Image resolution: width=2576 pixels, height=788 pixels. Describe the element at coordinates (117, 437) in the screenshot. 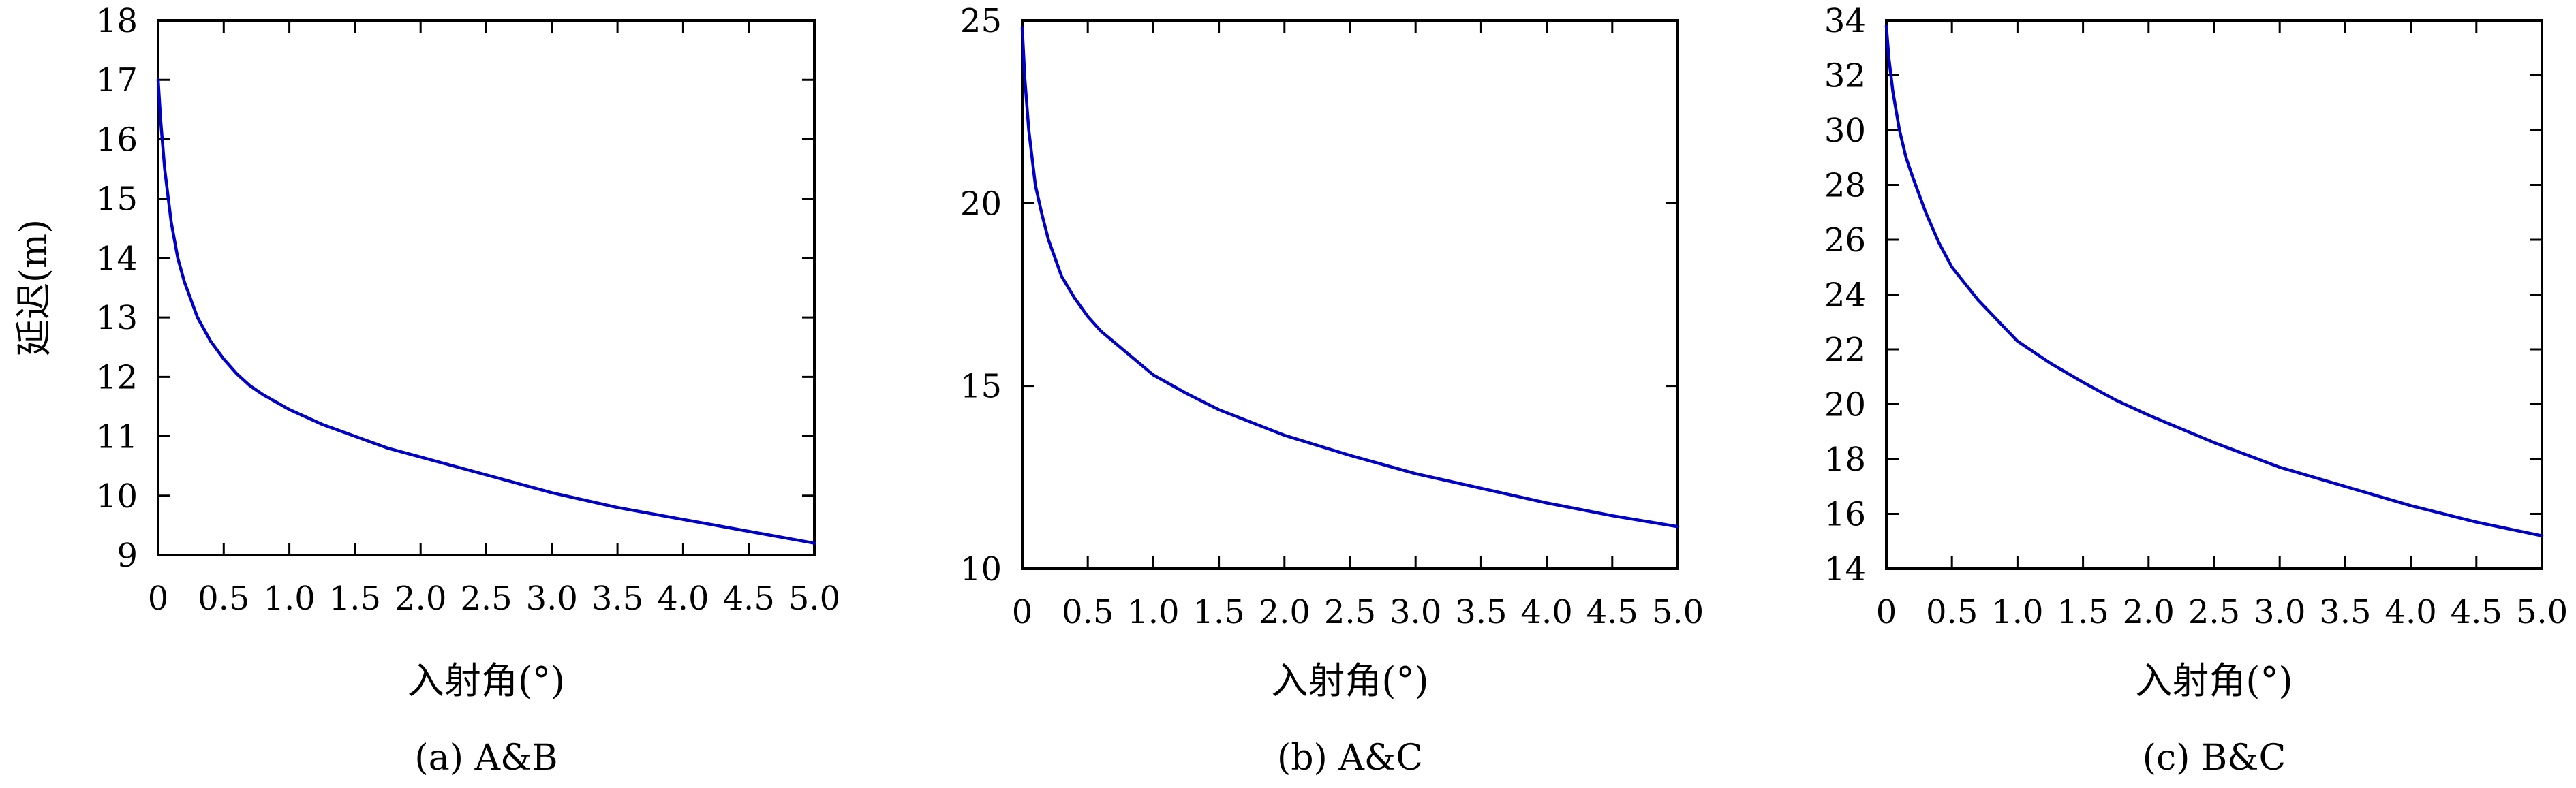

I see `y-tick-label: 11` at that location.